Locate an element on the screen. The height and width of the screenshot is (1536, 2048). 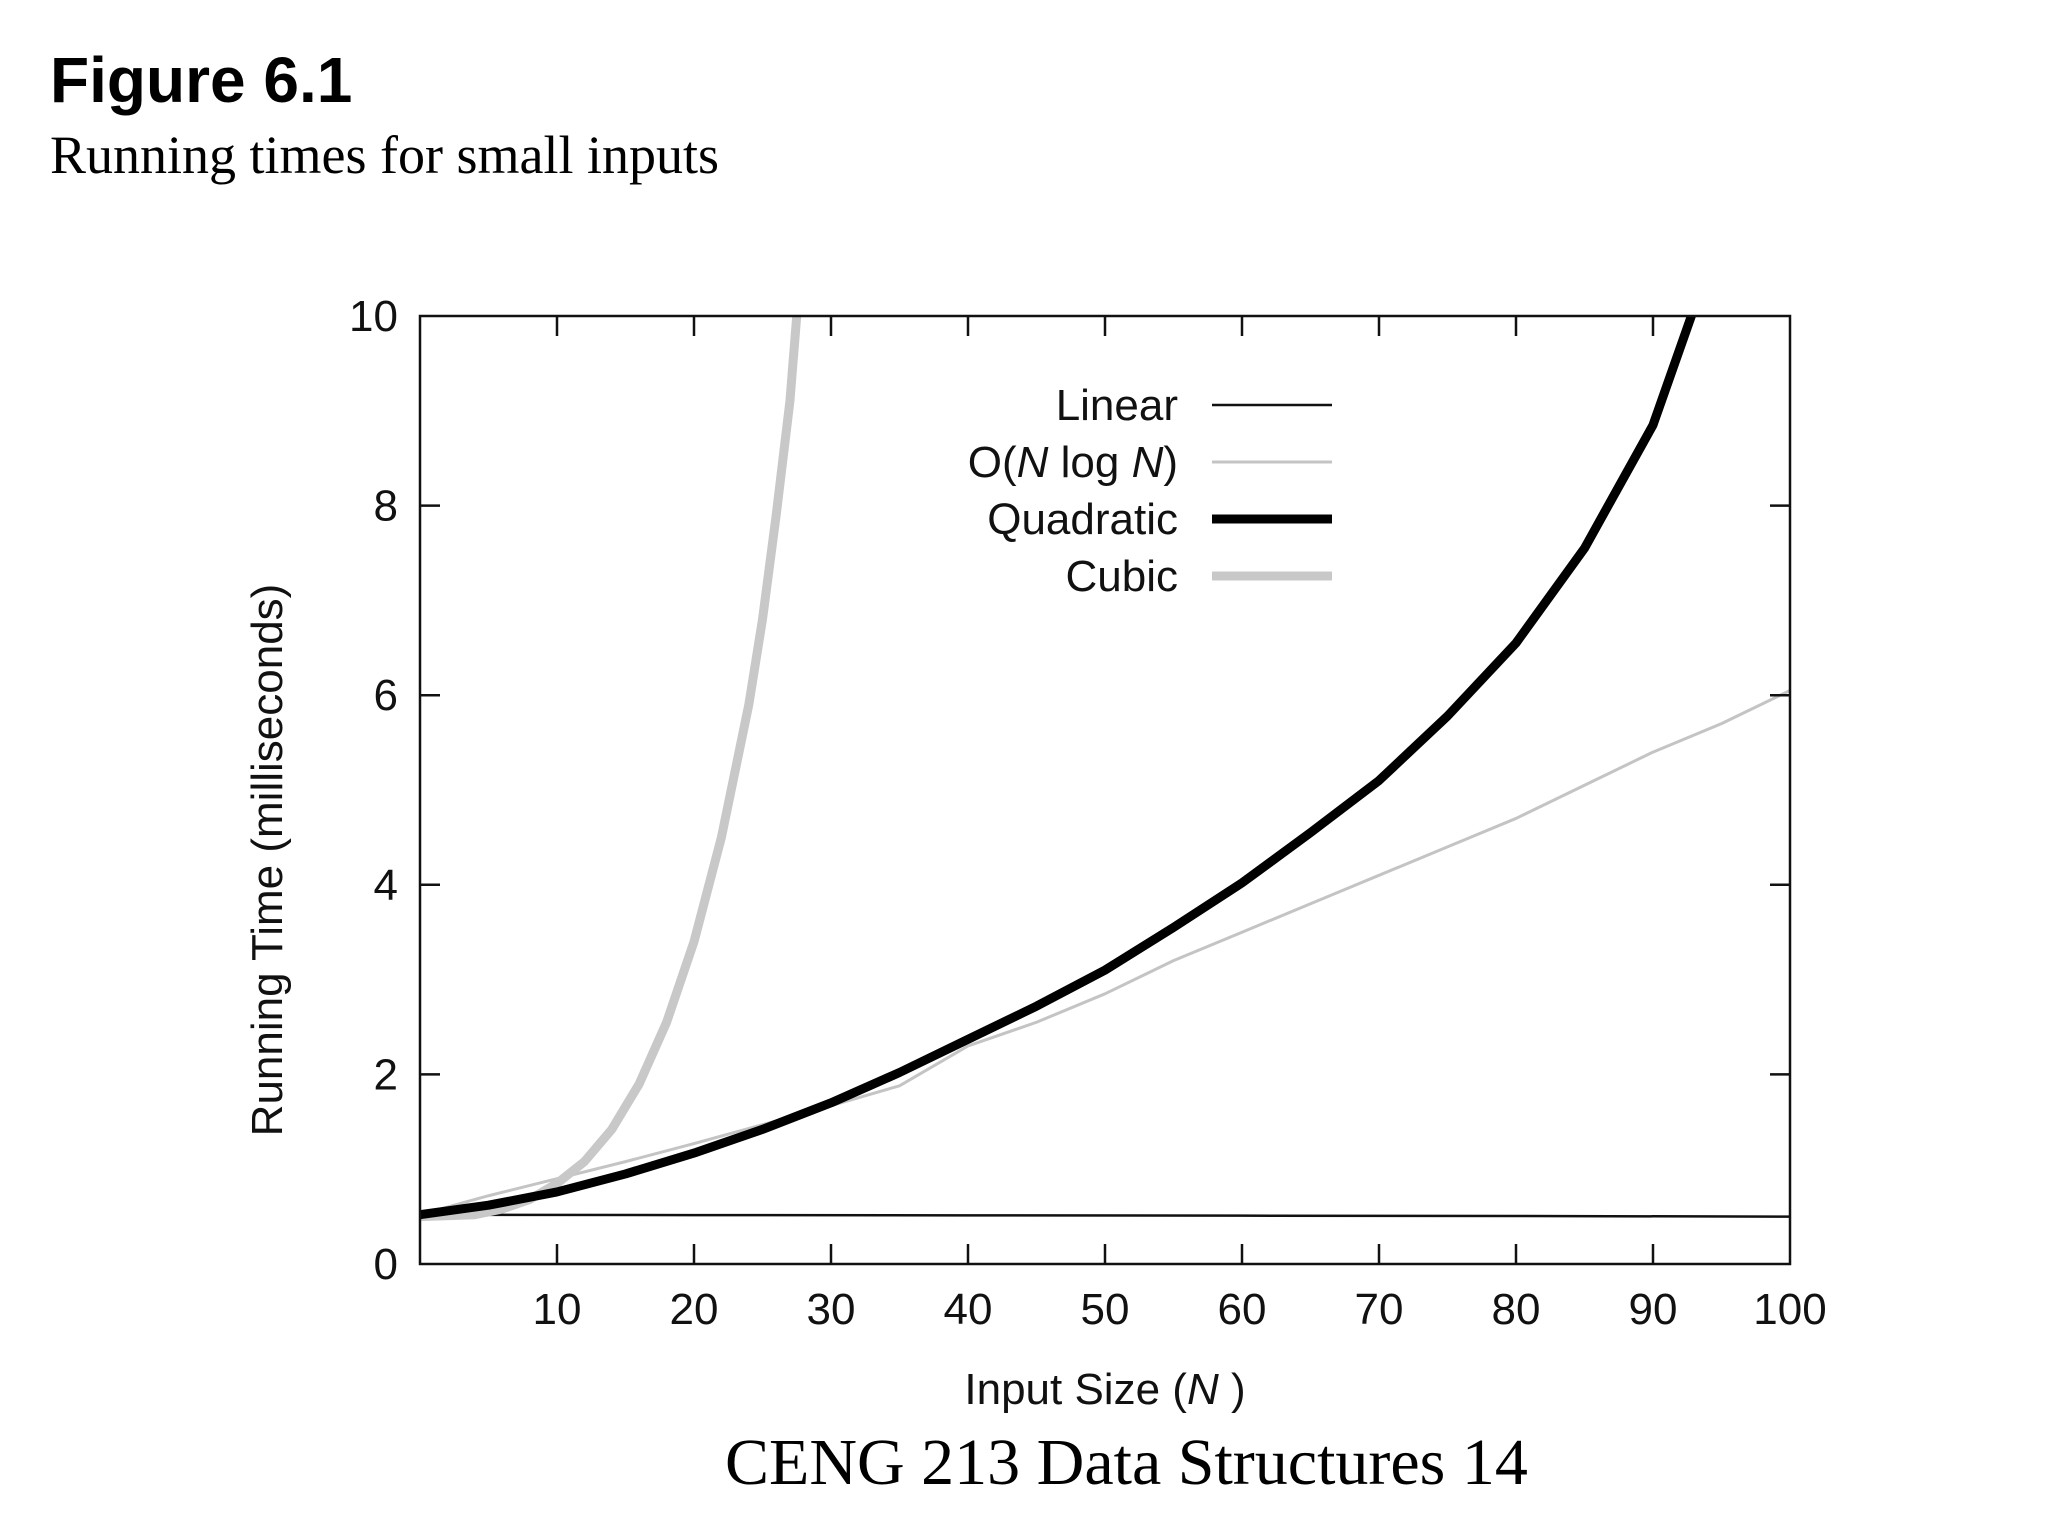
legend-label-part-o-n-log-n-2: log is located at coordinates (1089, 462).